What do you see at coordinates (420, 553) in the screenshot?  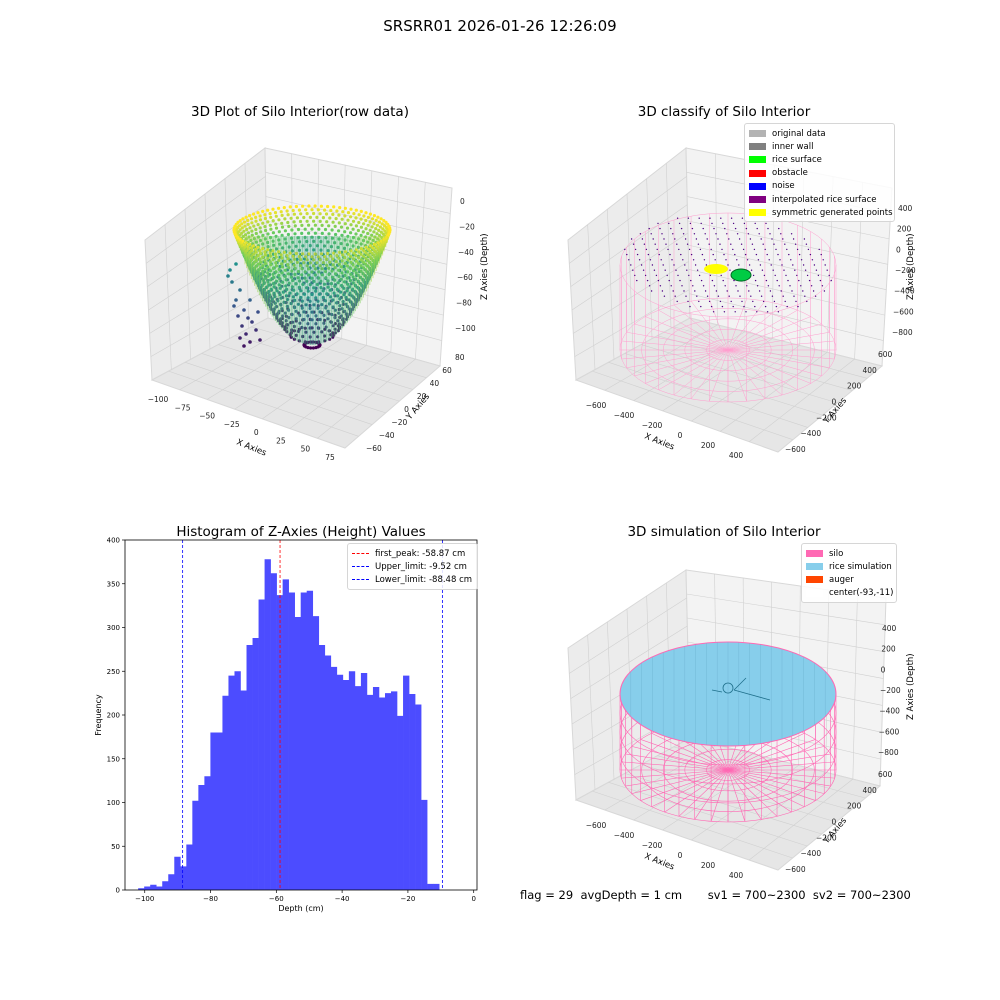 I see `histogram-legend-label: first_peak: -58.87 cm` at bounding box center [420, 553].